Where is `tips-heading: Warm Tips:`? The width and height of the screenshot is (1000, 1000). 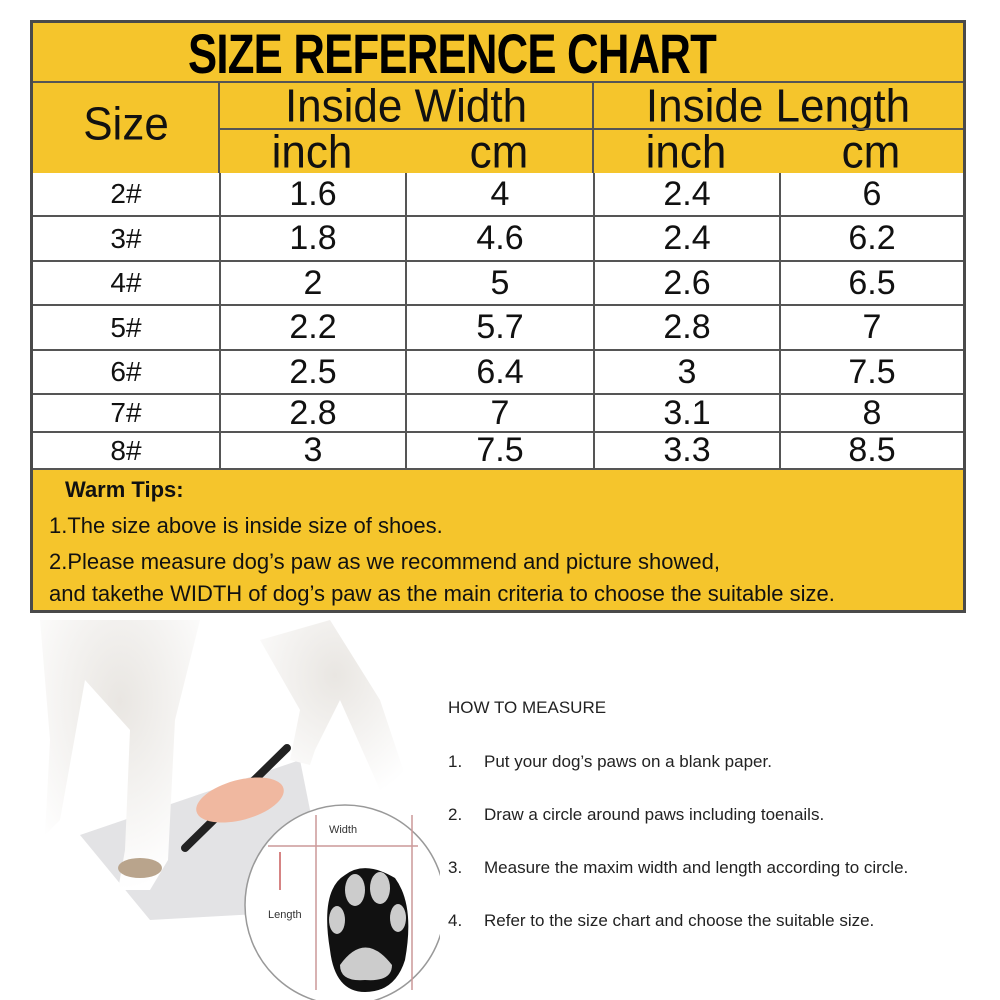
tips-heading: Warm Tips: is located at coordinates (124, 489).